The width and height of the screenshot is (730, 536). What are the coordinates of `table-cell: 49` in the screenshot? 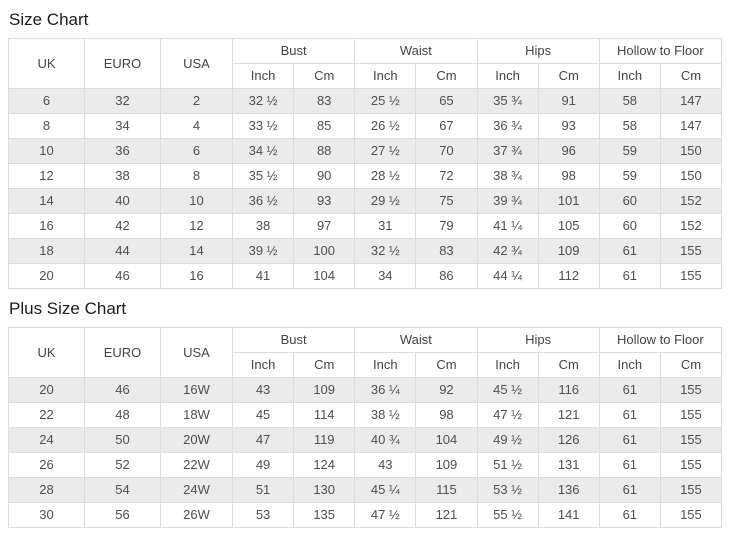 It's located at (263, 465).